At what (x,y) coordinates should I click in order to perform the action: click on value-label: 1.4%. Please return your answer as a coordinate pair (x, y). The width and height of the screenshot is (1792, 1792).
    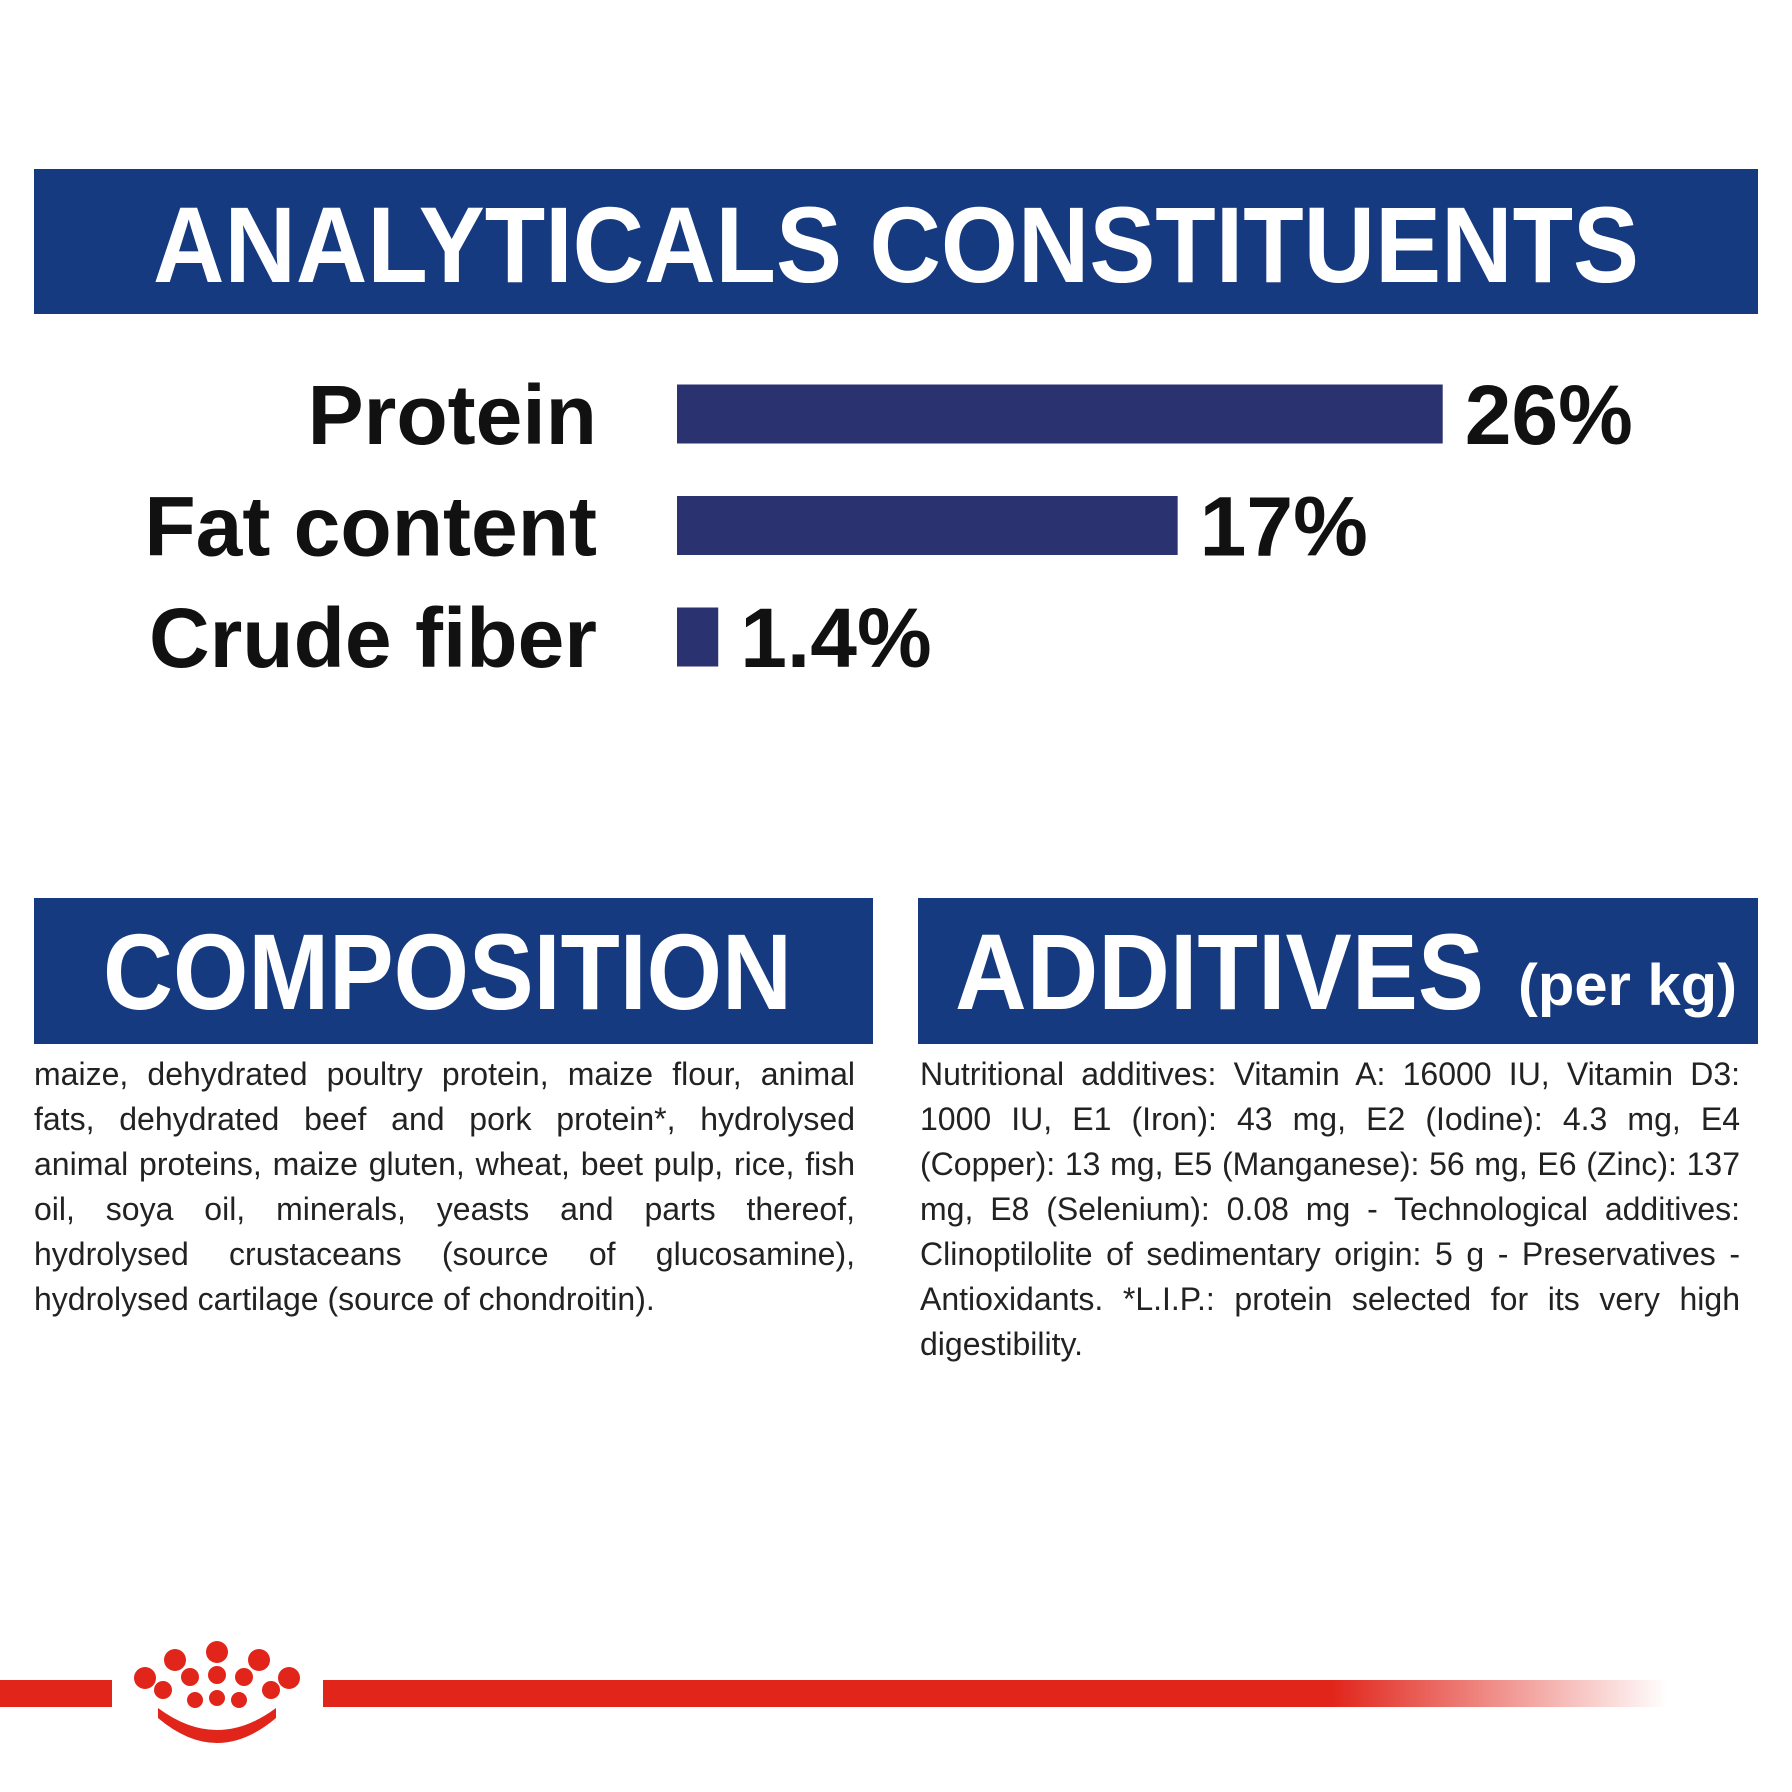
    Looking at the image, I should click on (835, 638).